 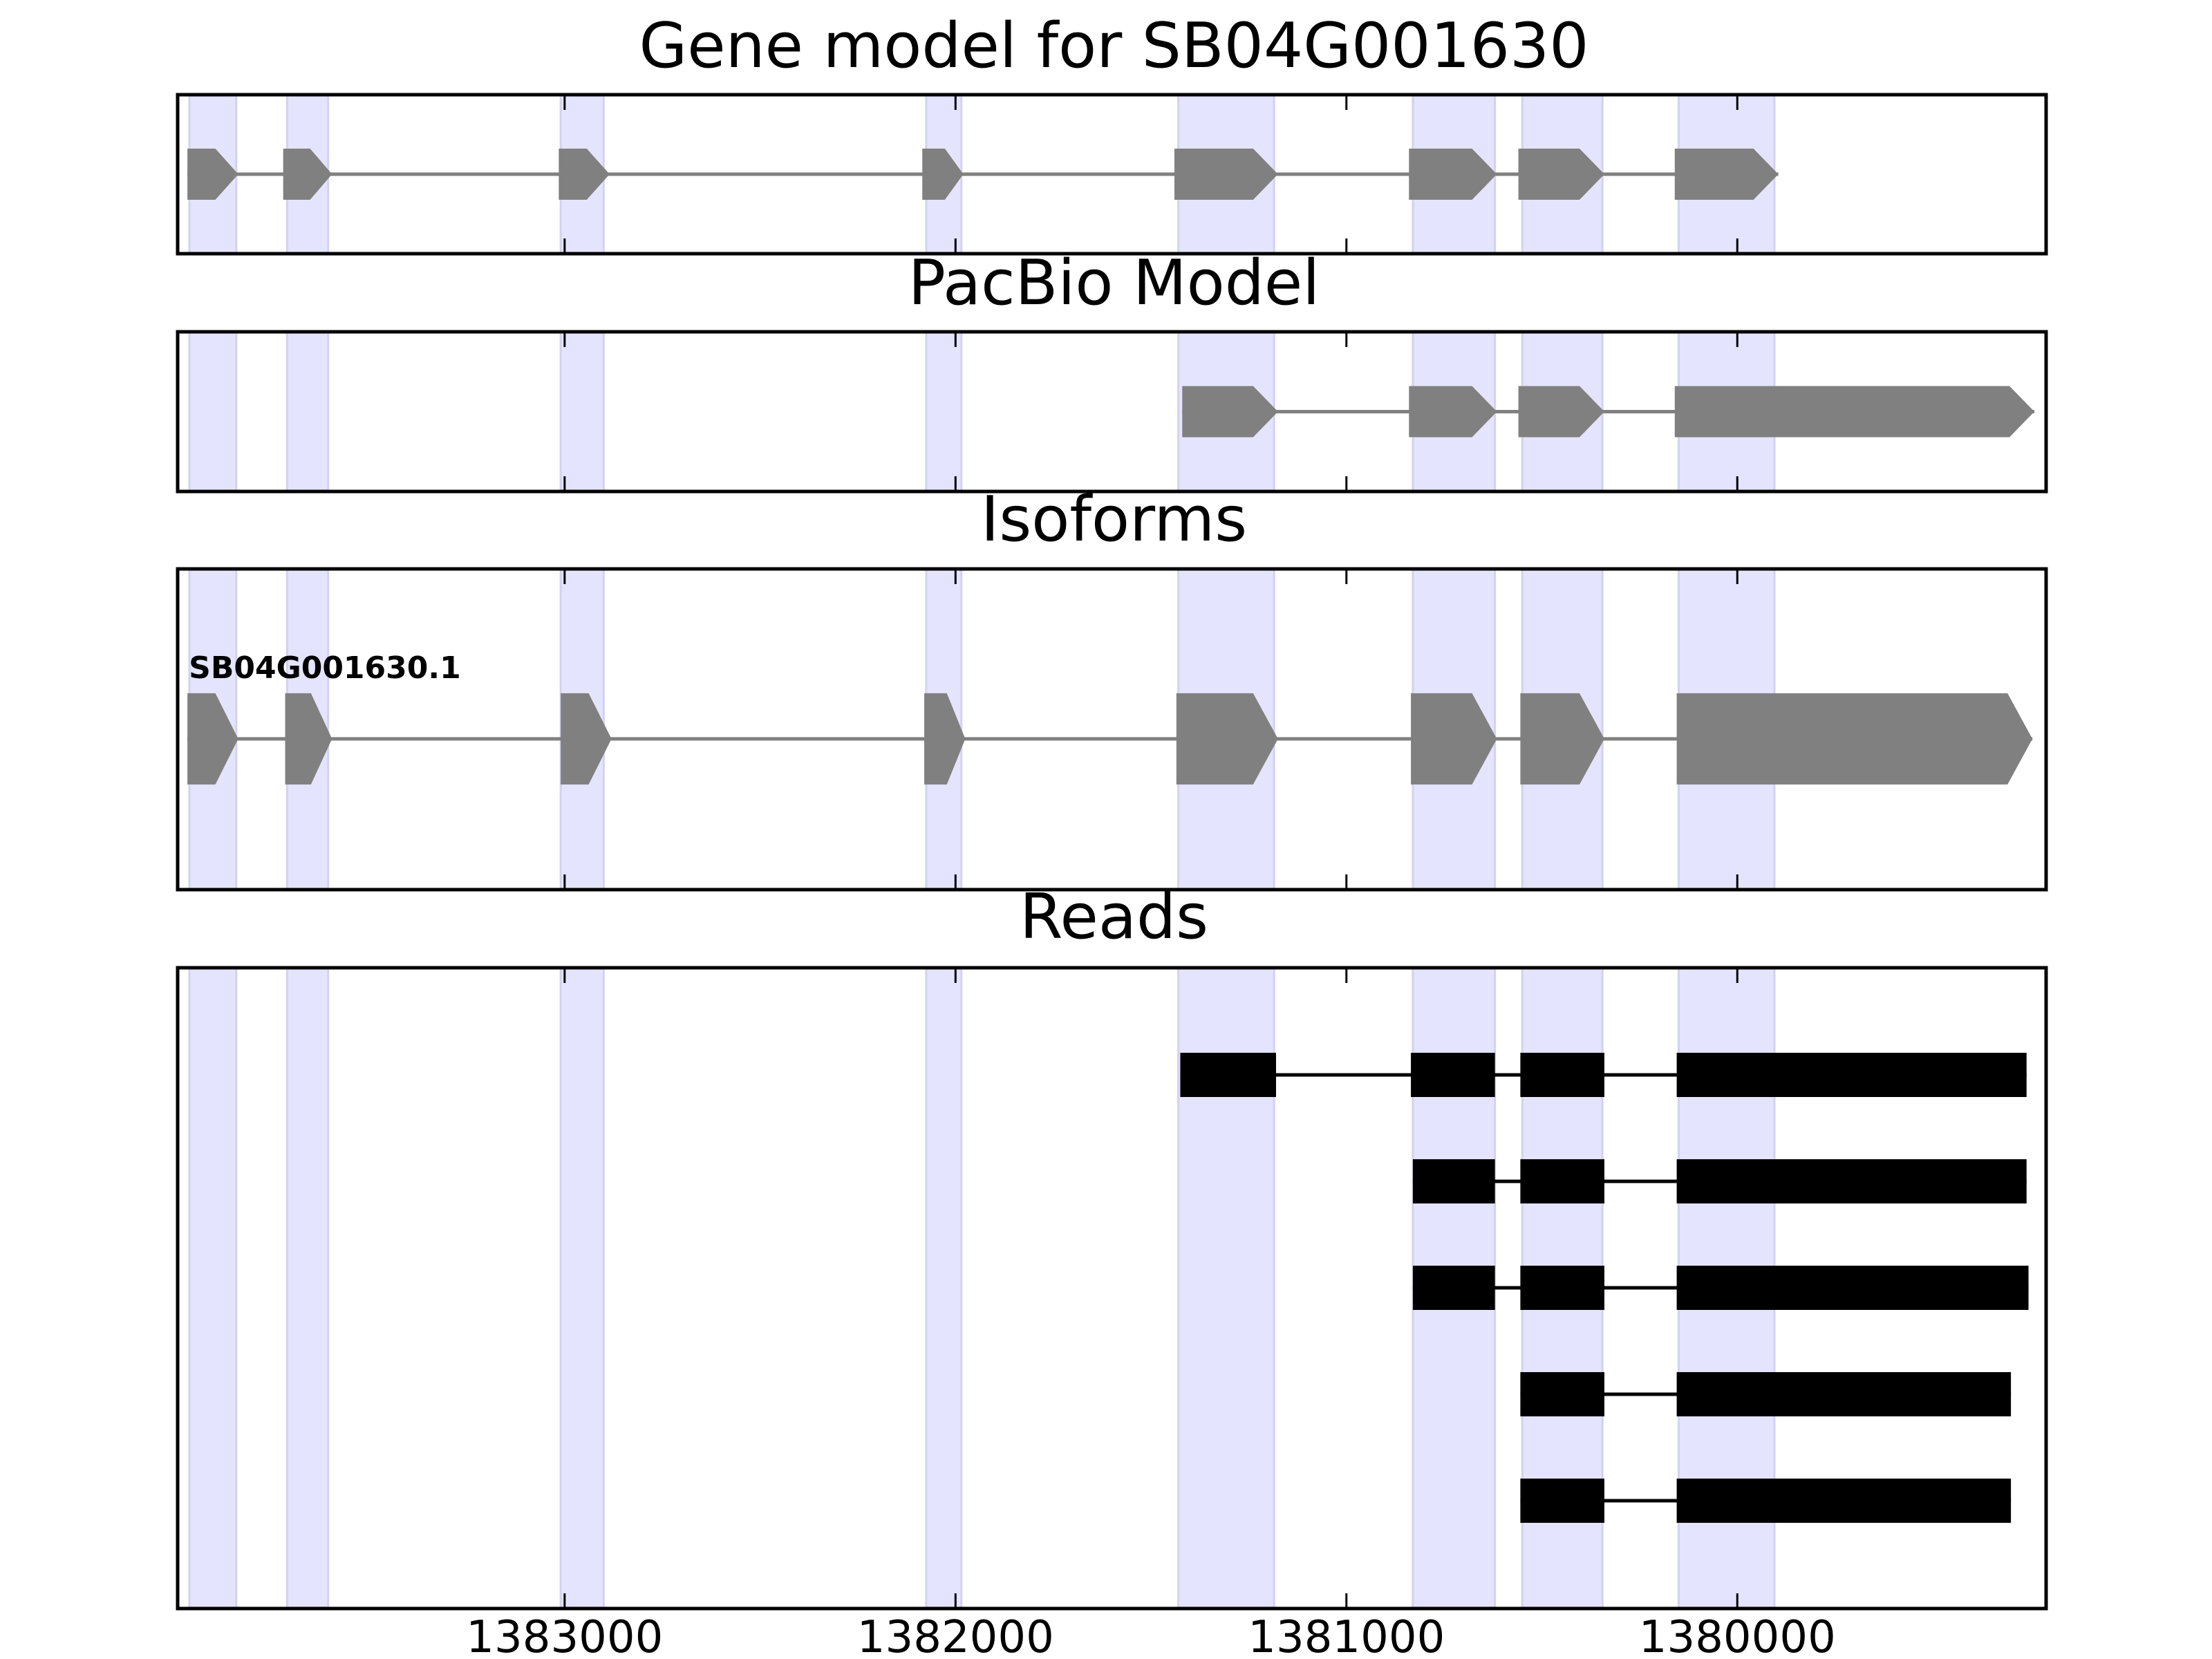 What do you see at coordinates (564, 1635) in the screenshot?
I see `x-tick-label: 1383000` at bounding box center [564, 1635].